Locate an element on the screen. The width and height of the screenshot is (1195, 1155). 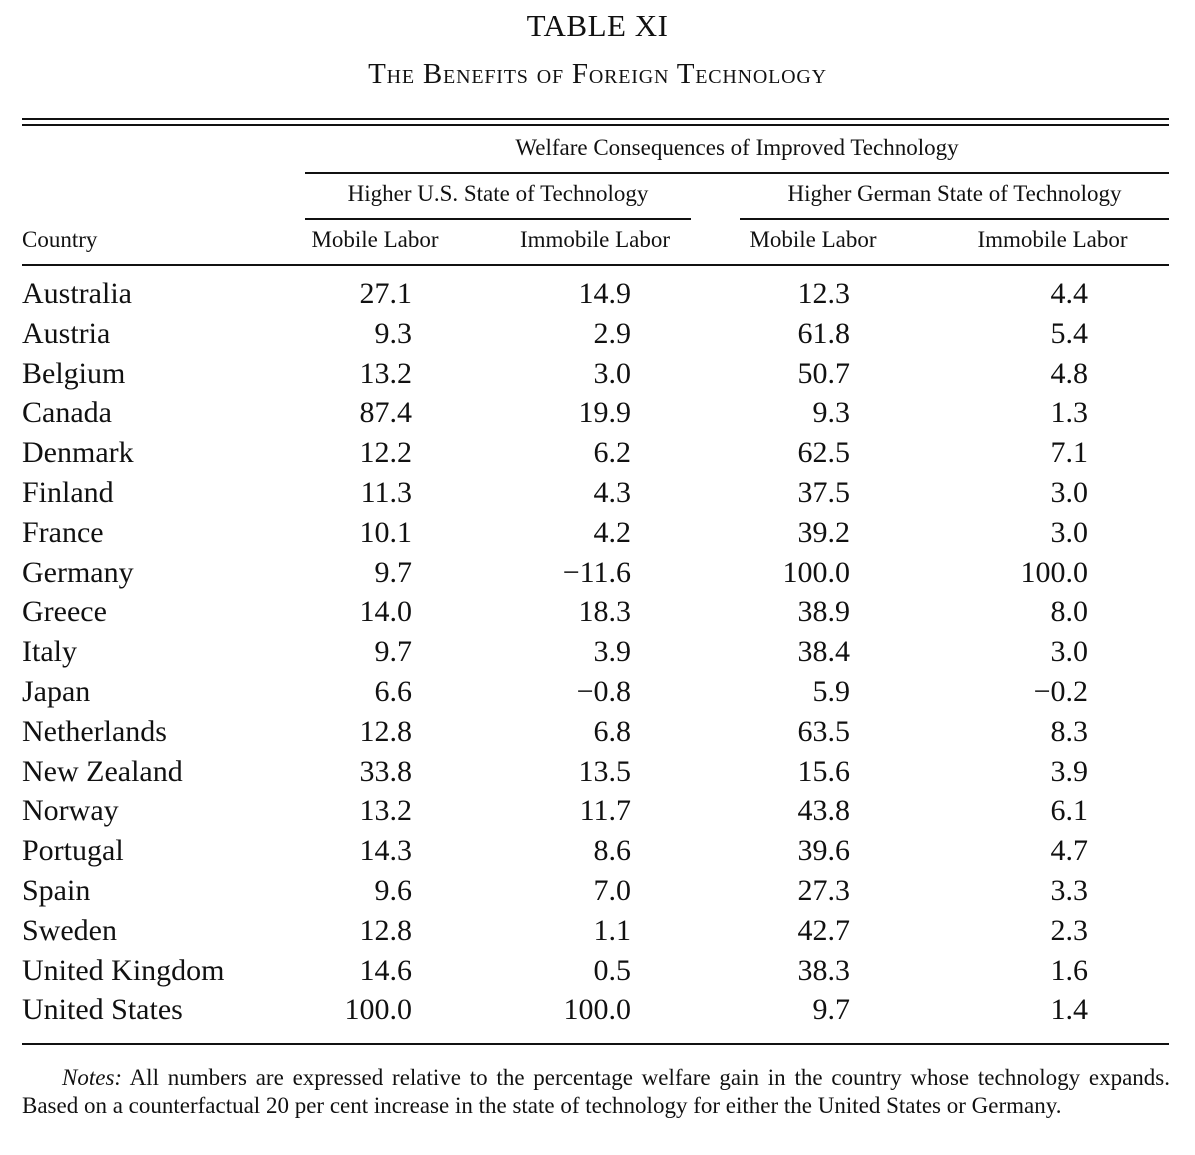
table-cell-us-immobile: 2.9 is located at coordinates (612, 333).